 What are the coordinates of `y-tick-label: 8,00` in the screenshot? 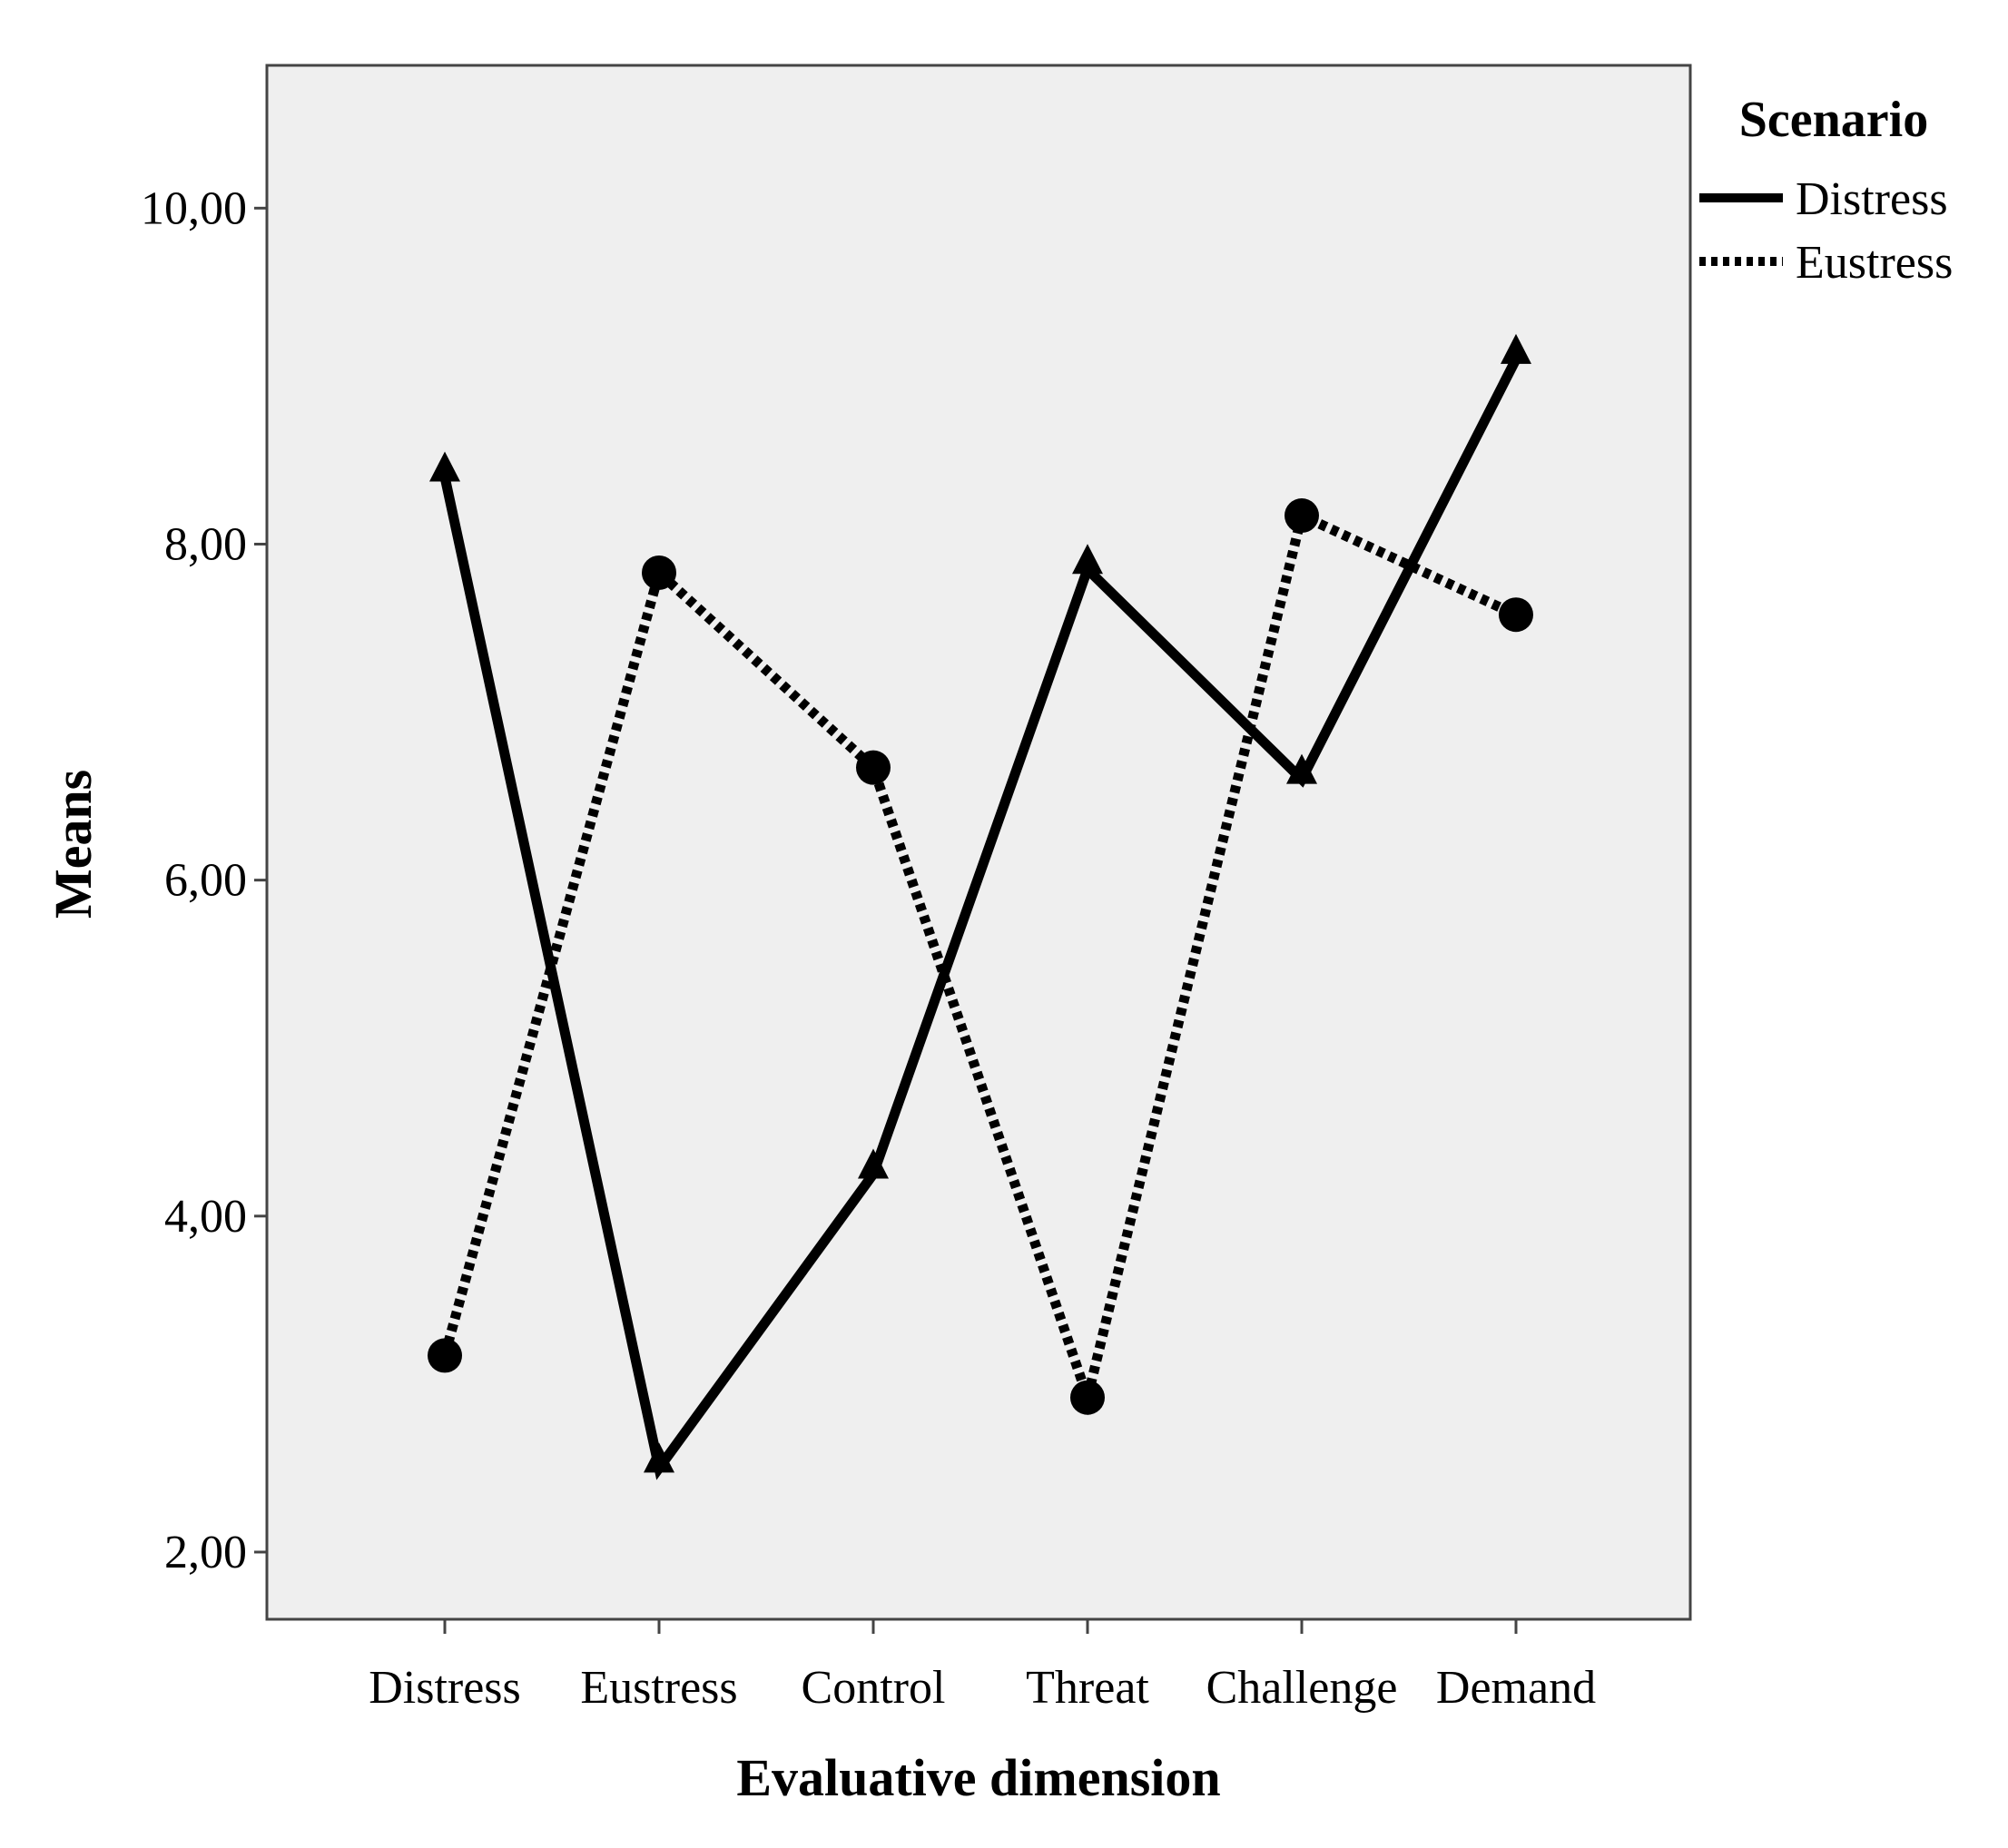 It's located at (205, 544).